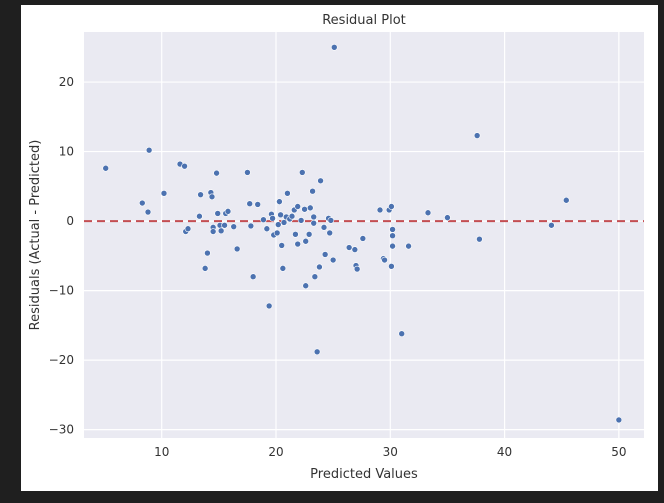 This screenshot has width=664, height=503. What do you see at coordinates (364, 474) in the screenshot?
I see `x-axis-label: Predicted Values` at bounding box center [364, 474].